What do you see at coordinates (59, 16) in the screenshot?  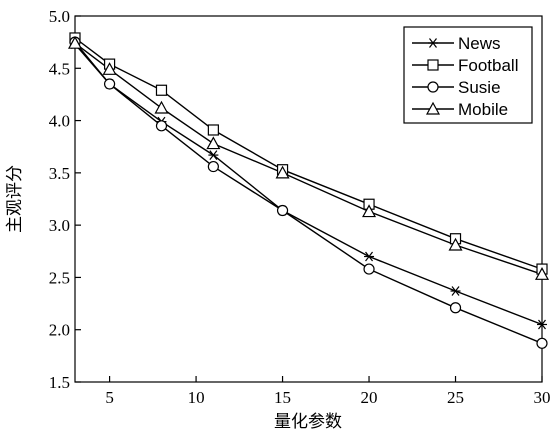 I see `y-tick-label: 5.0` at bounding box center [59, 16].